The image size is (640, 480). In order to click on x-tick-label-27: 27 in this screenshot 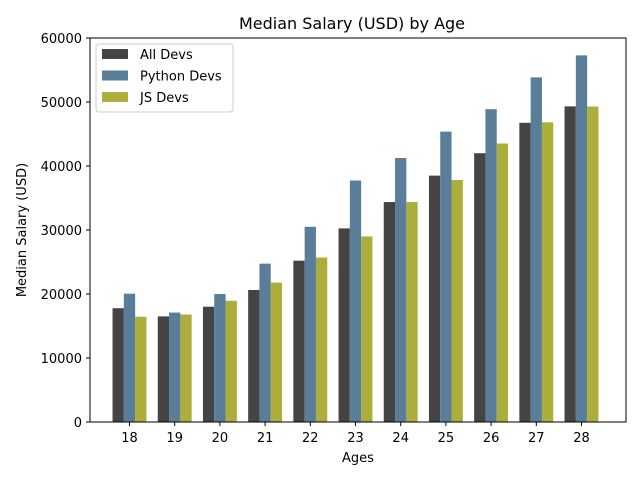, I will do `click(536, 438)`.